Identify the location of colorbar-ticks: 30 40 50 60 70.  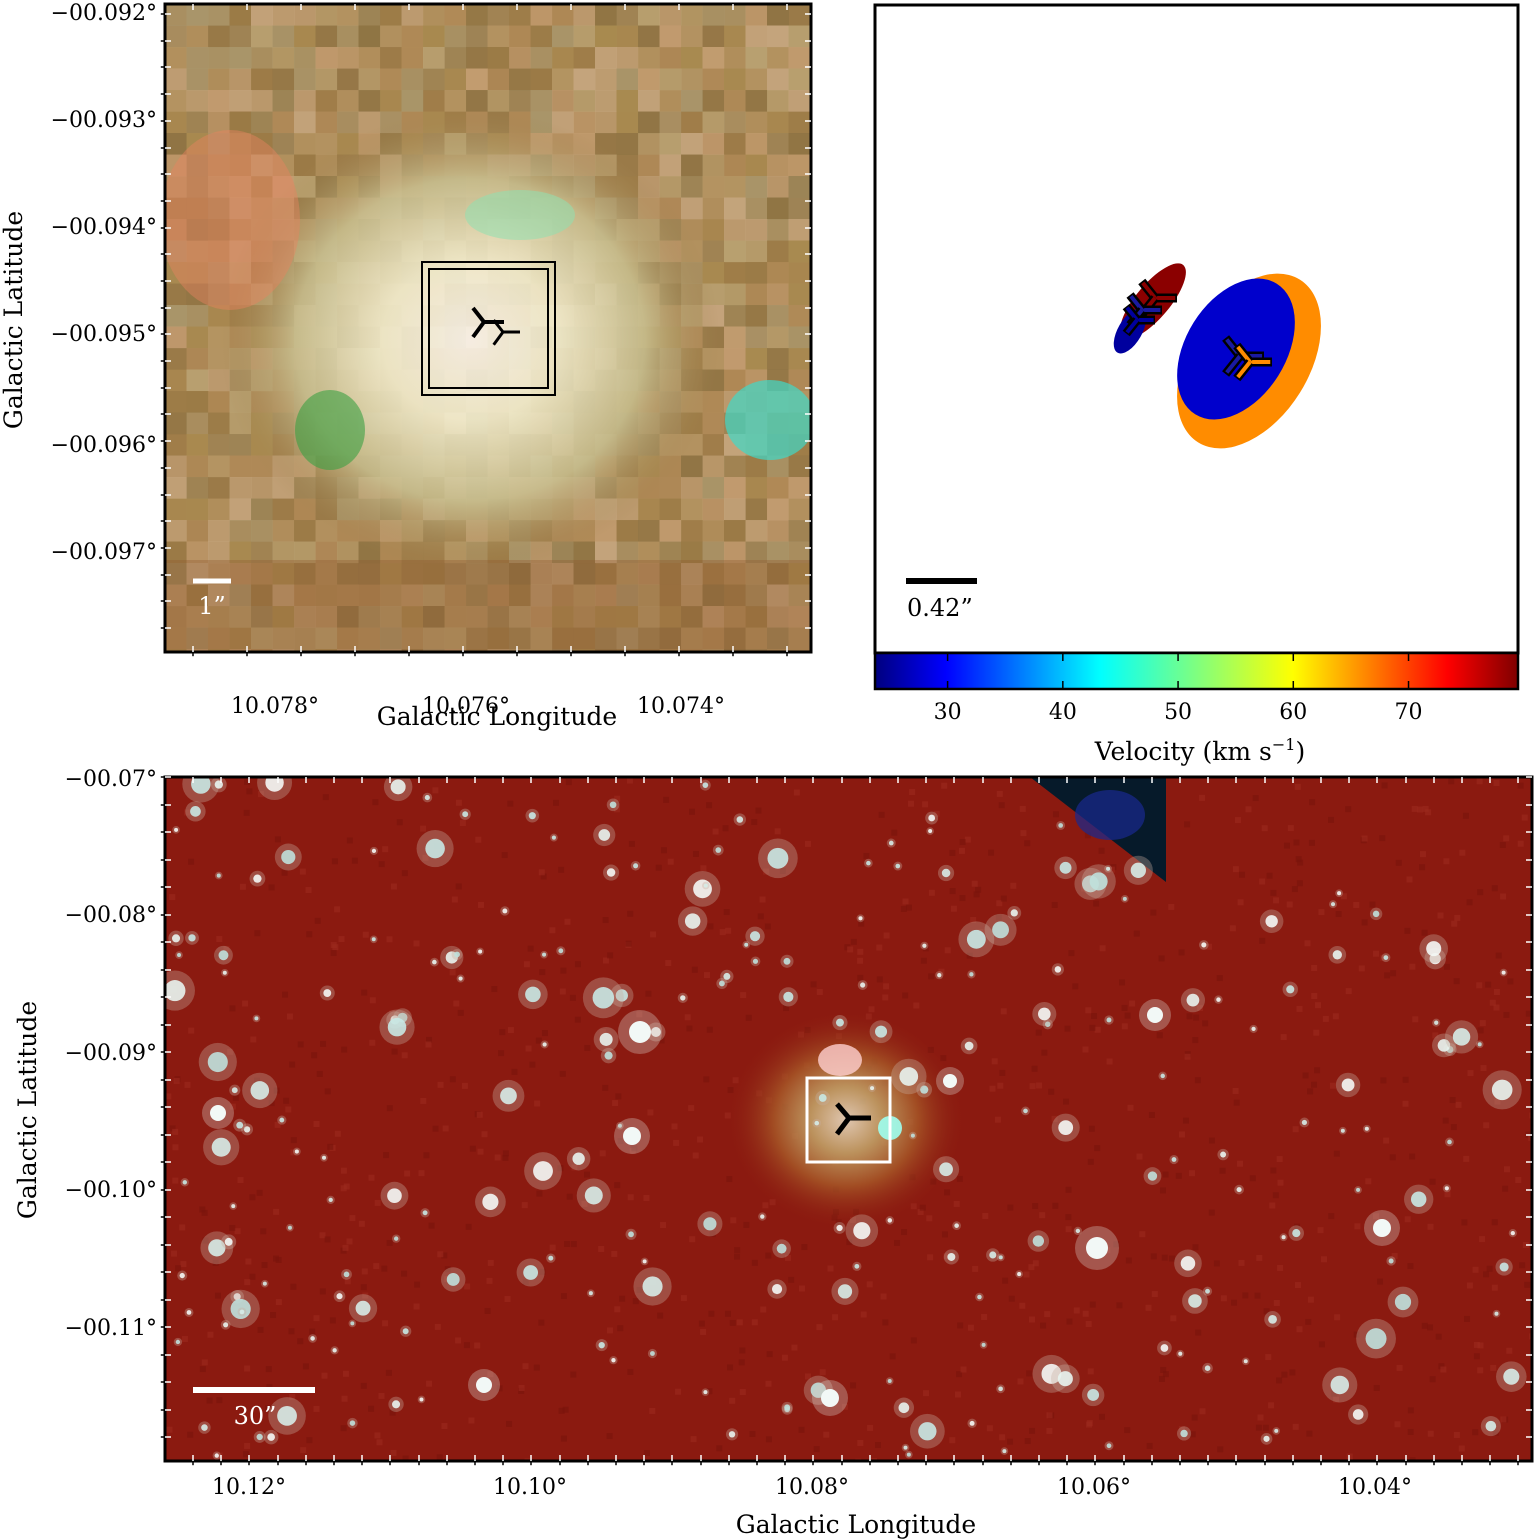
(1178, 689).